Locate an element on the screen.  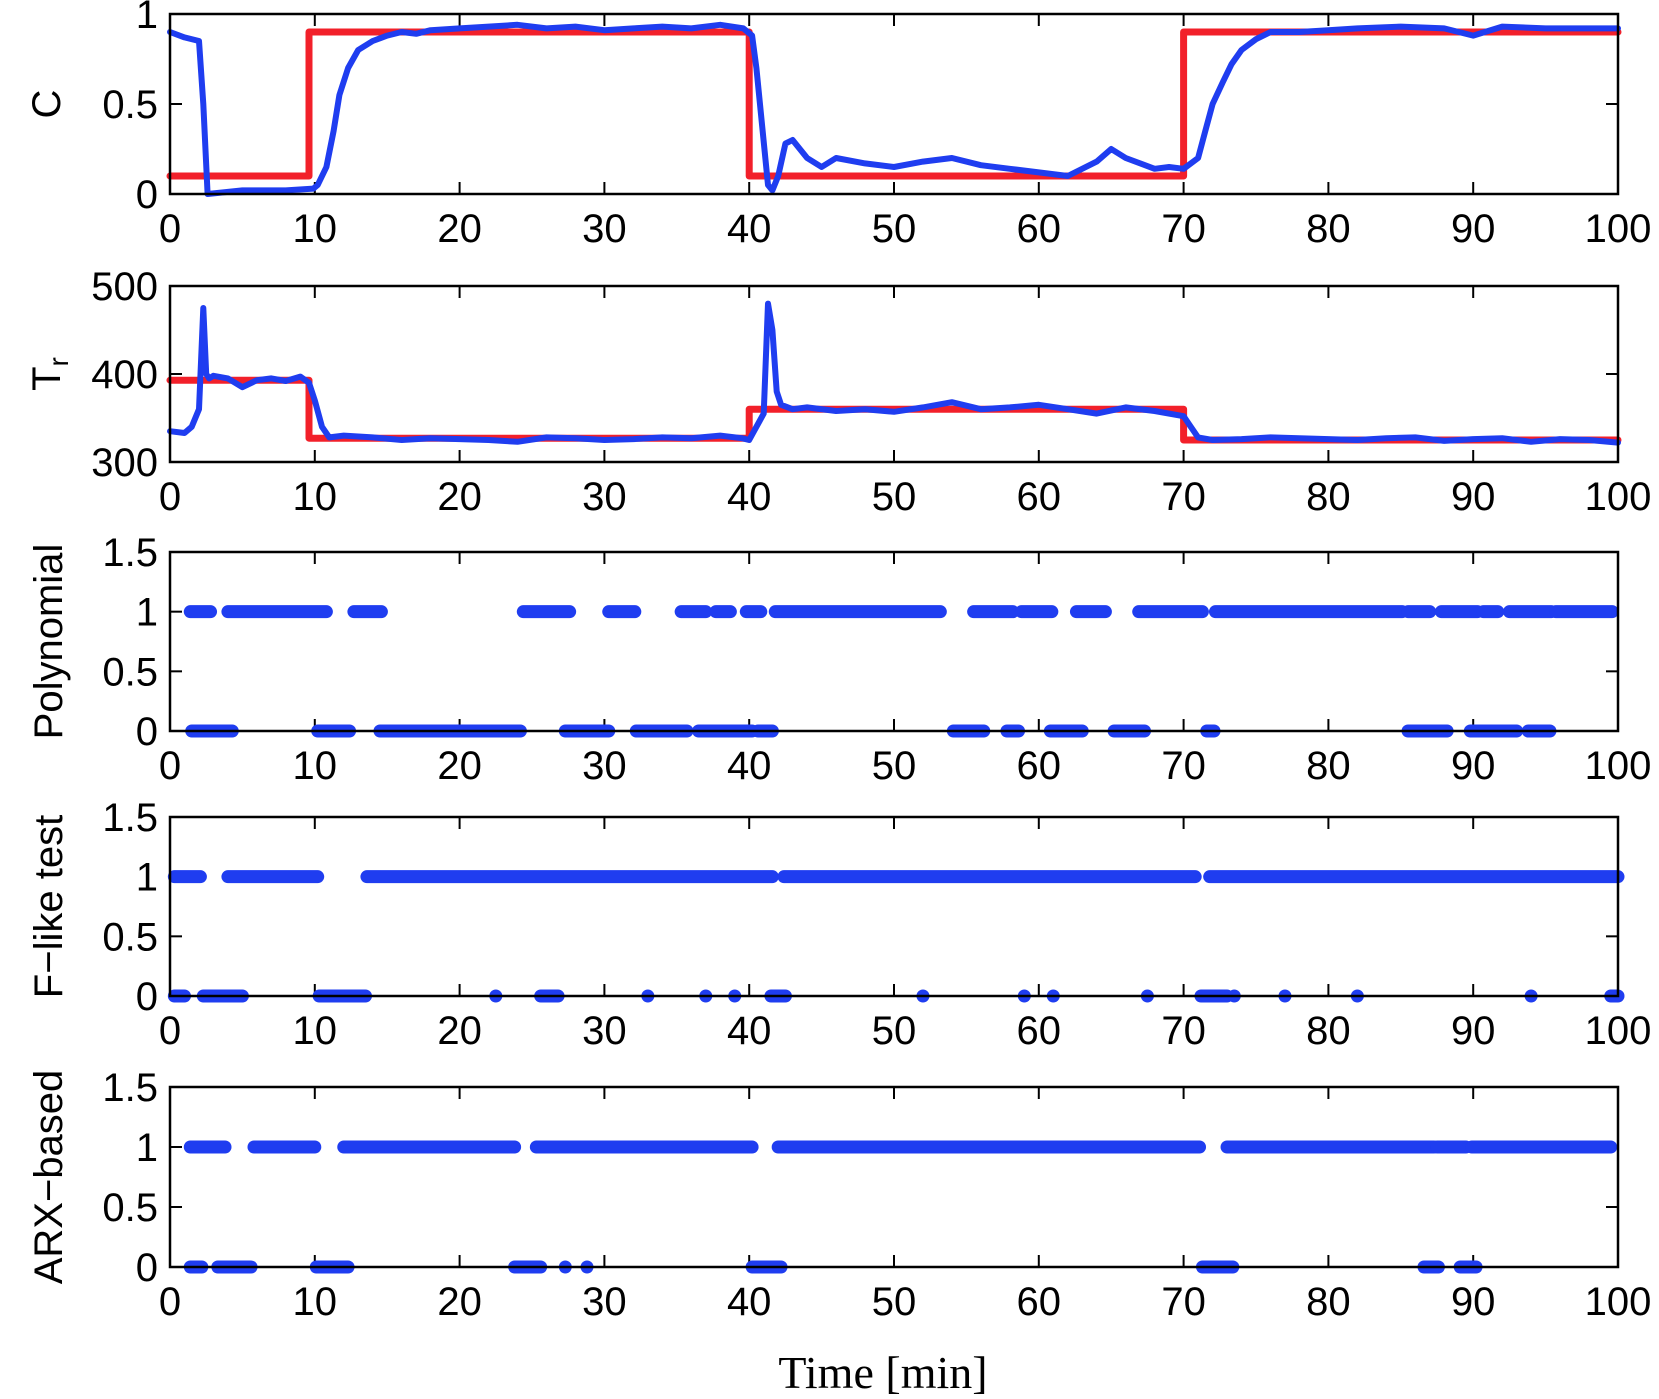
y-tick-label: 400 is located at coordinates (124, 375).